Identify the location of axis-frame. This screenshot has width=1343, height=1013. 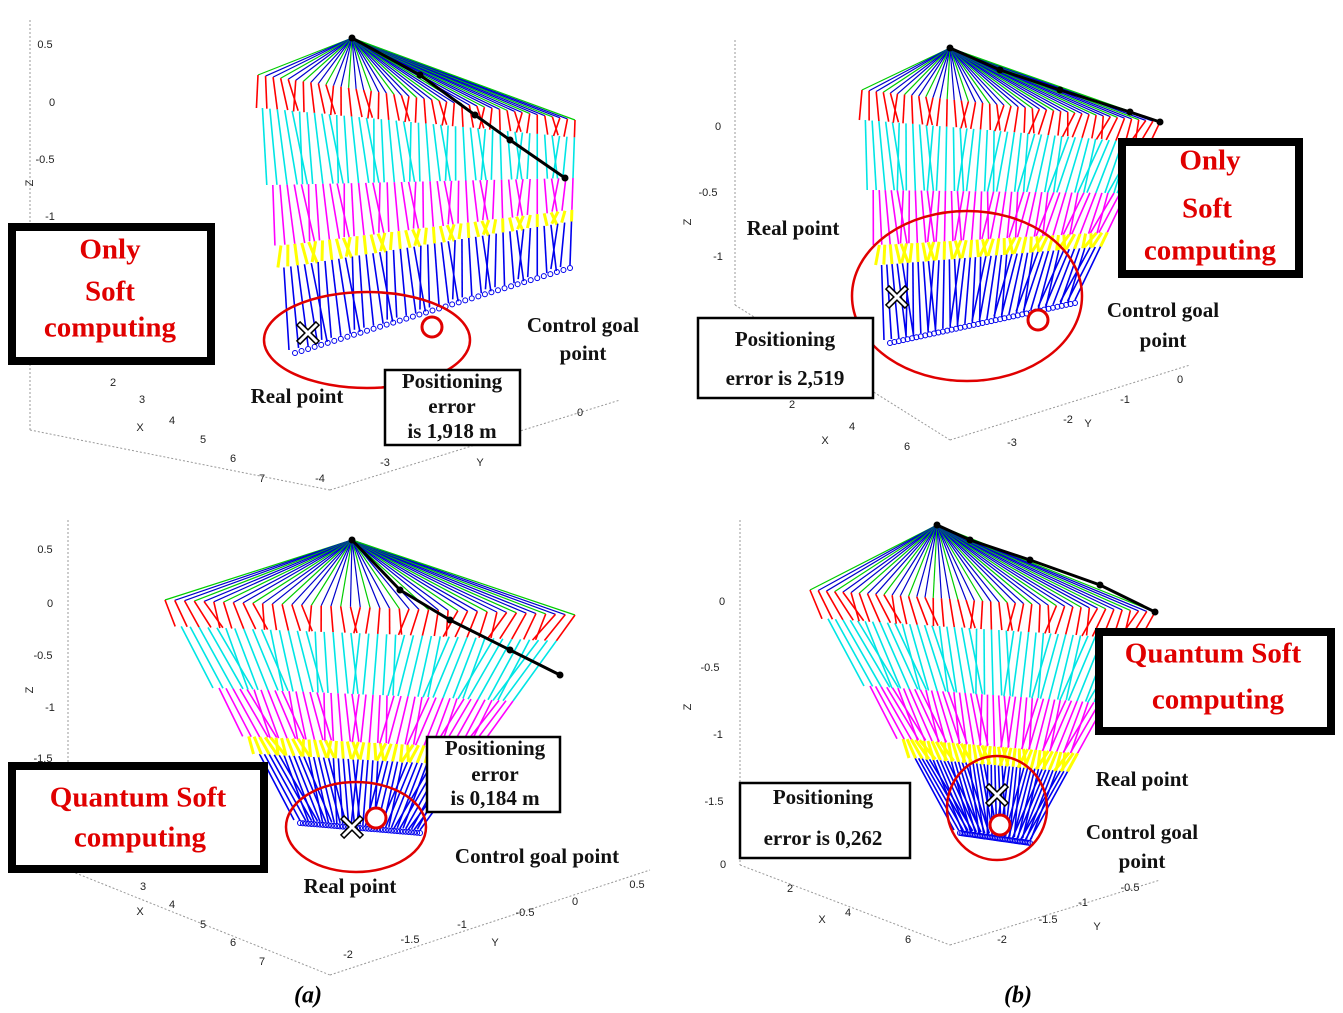
(475, 445).